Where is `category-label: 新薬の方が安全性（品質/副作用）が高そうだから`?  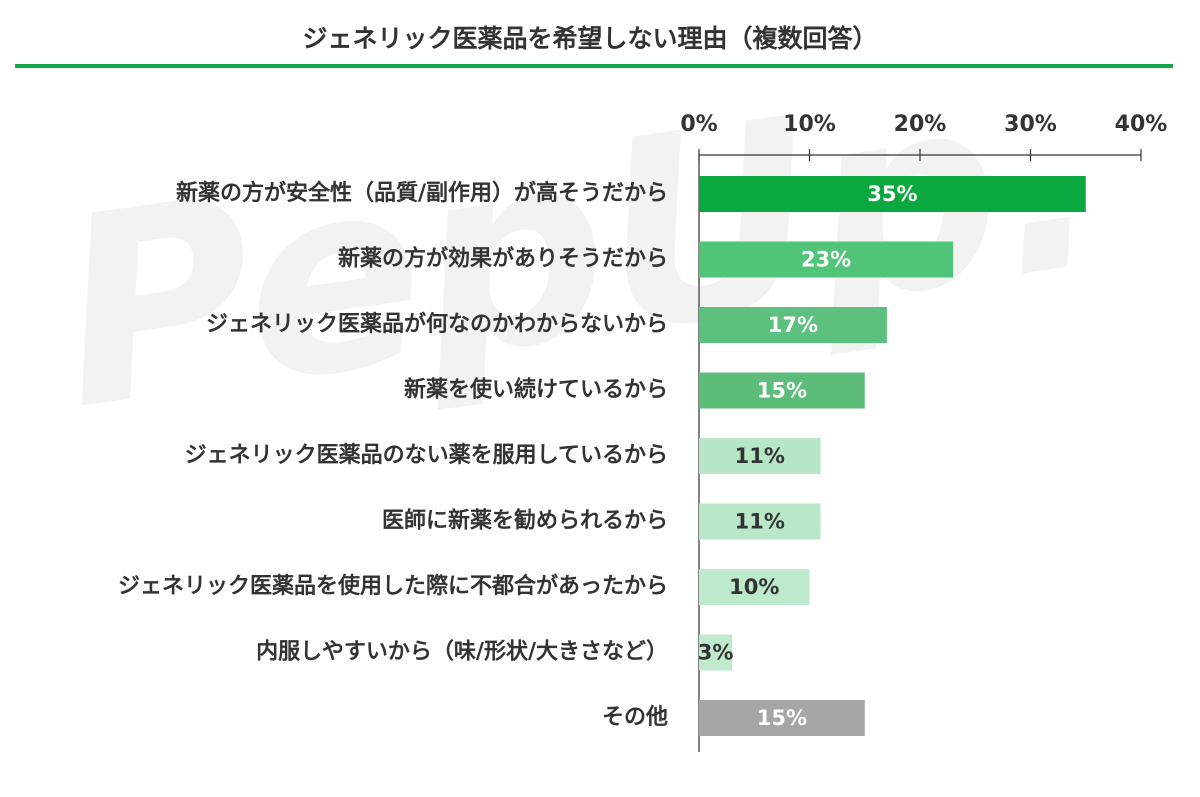
category-label: 新薬の方が安全性（品質/副作用）が高そうだから is located at coordinates (422, 193).